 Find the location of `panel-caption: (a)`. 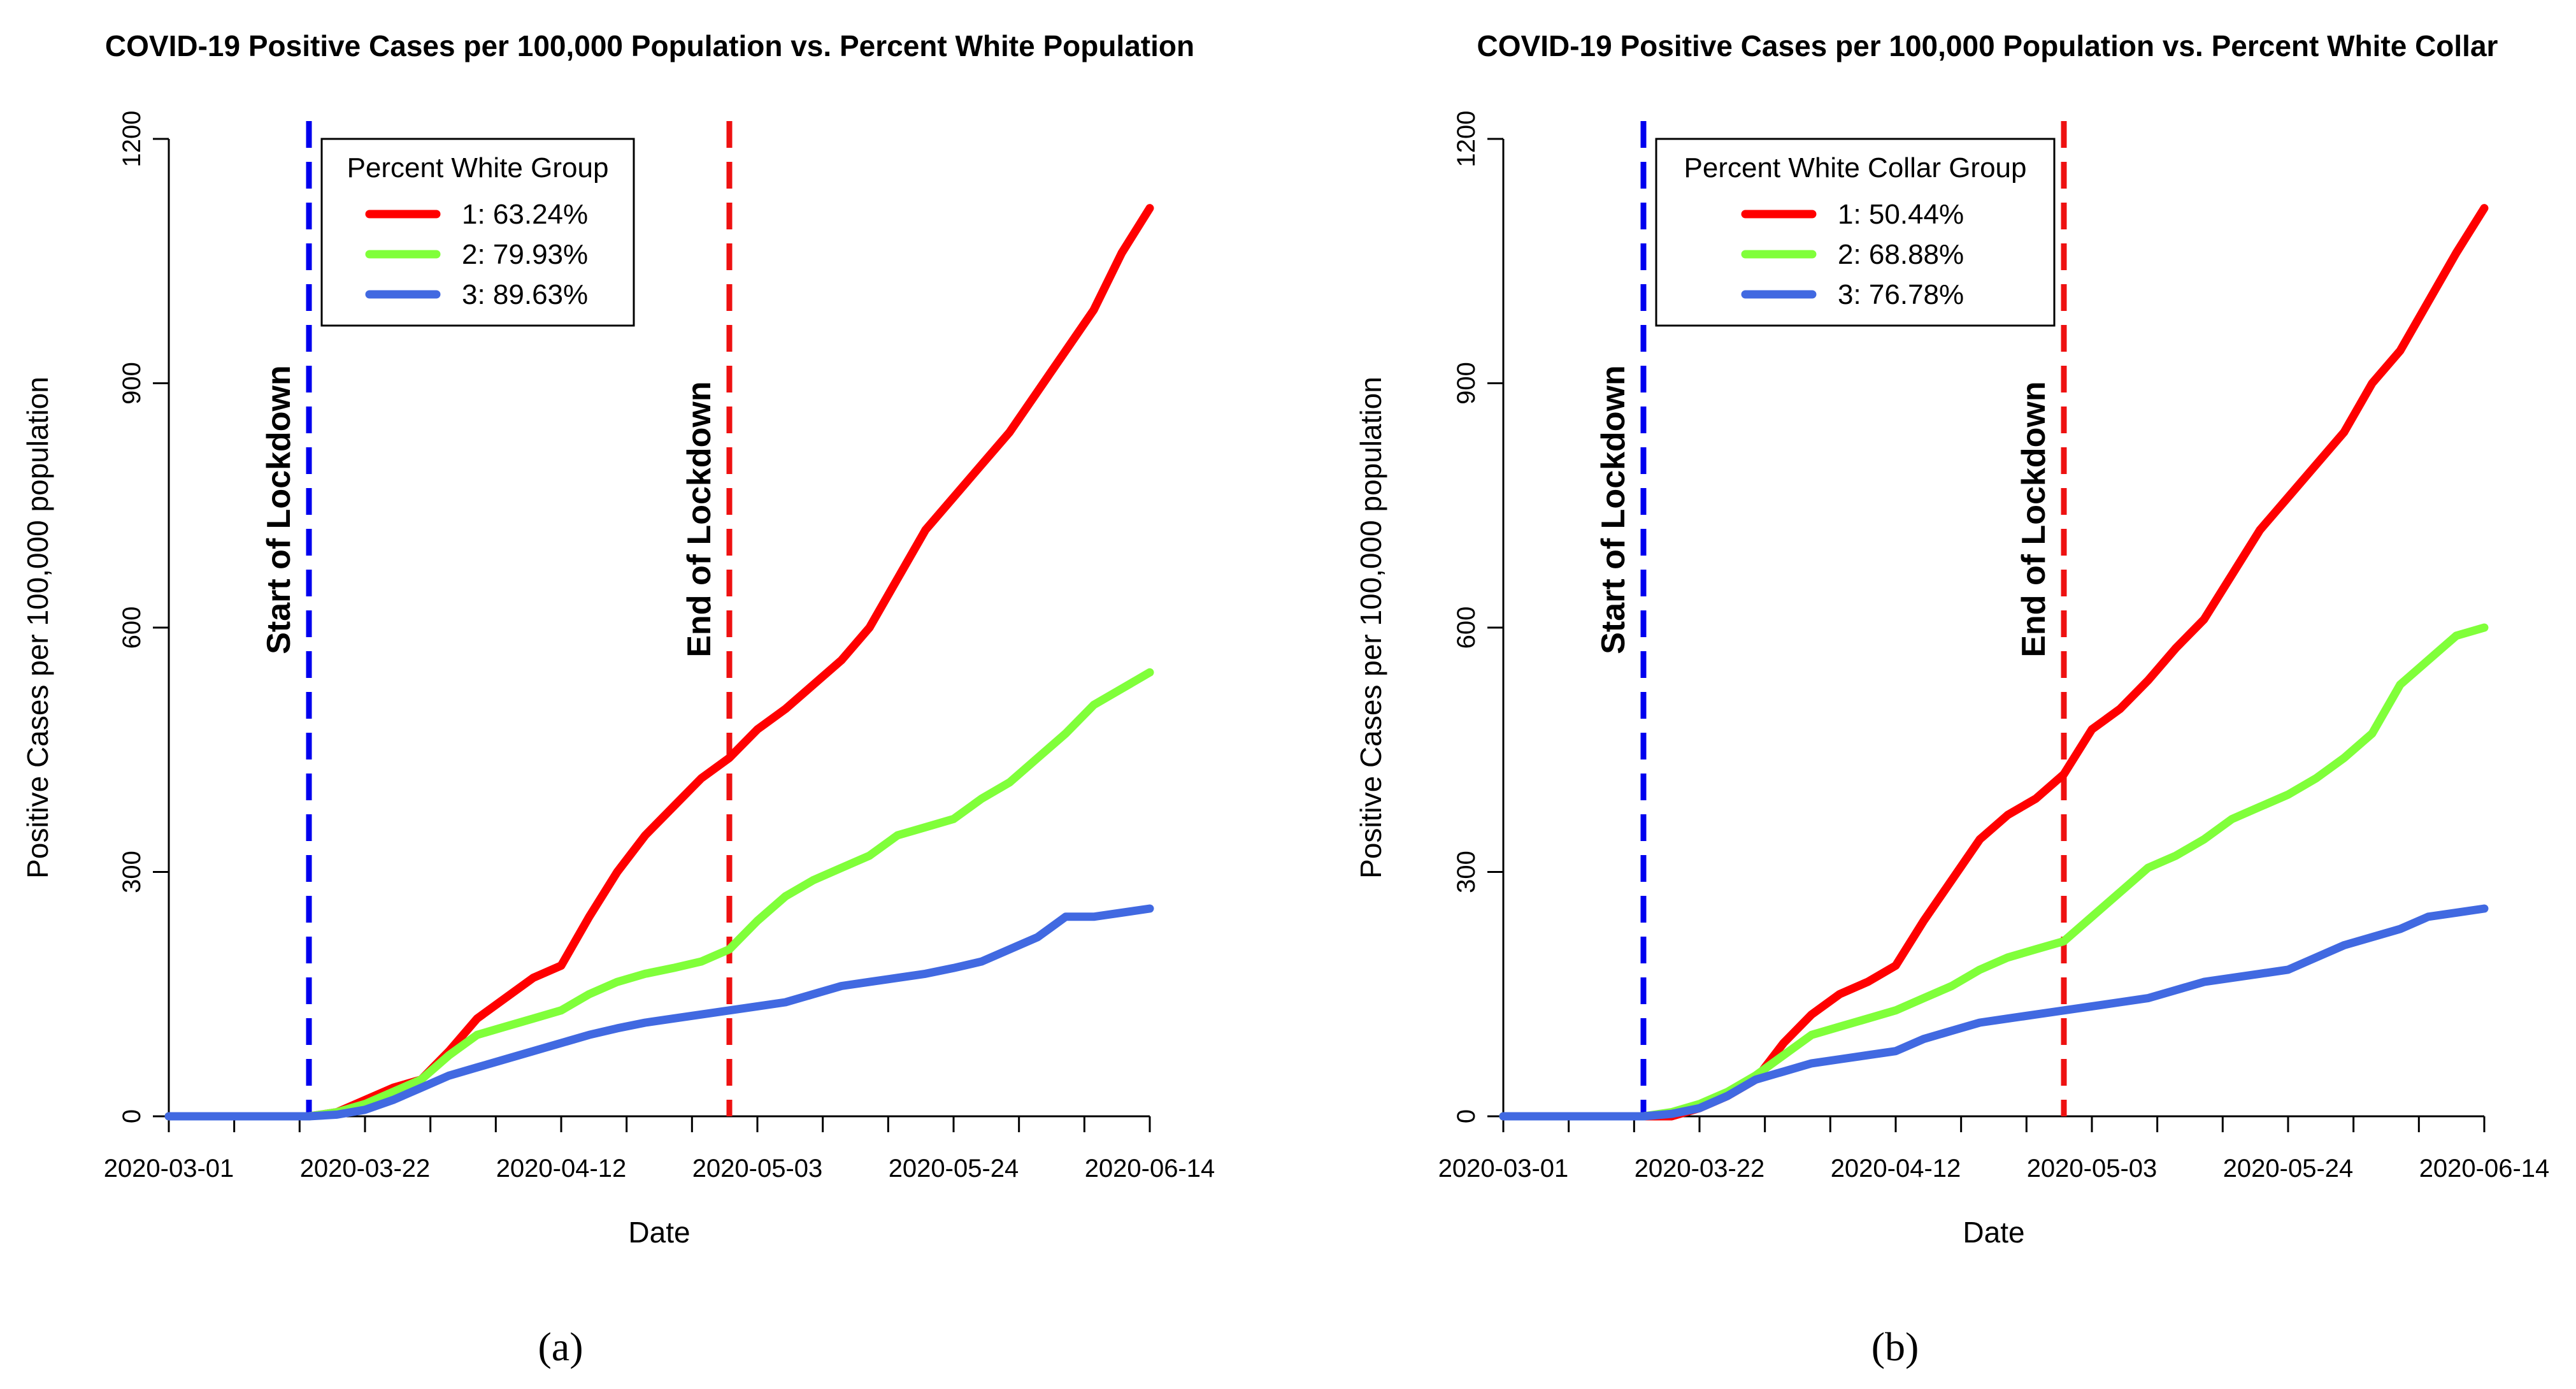

panel-caption: (a) is located at coordinates (560, 1346).